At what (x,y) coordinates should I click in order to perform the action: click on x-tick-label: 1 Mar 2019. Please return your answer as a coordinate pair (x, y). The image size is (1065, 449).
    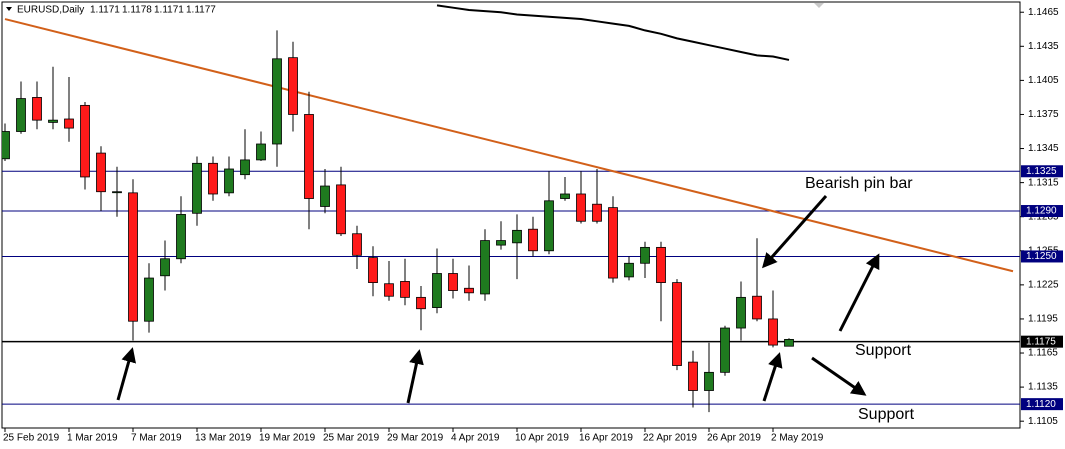
    Looking at the image, I should click on (92, 438).